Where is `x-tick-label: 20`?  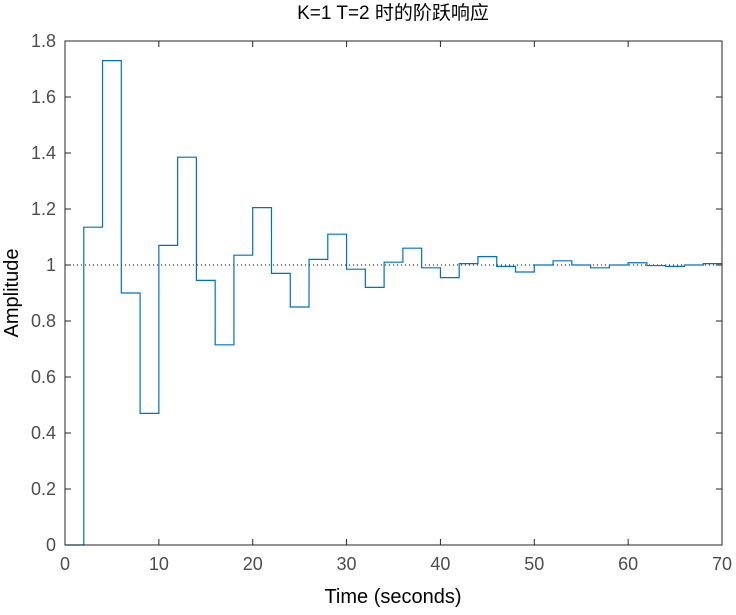 x-tick-label: 20 is located at coordinates (253, 564).